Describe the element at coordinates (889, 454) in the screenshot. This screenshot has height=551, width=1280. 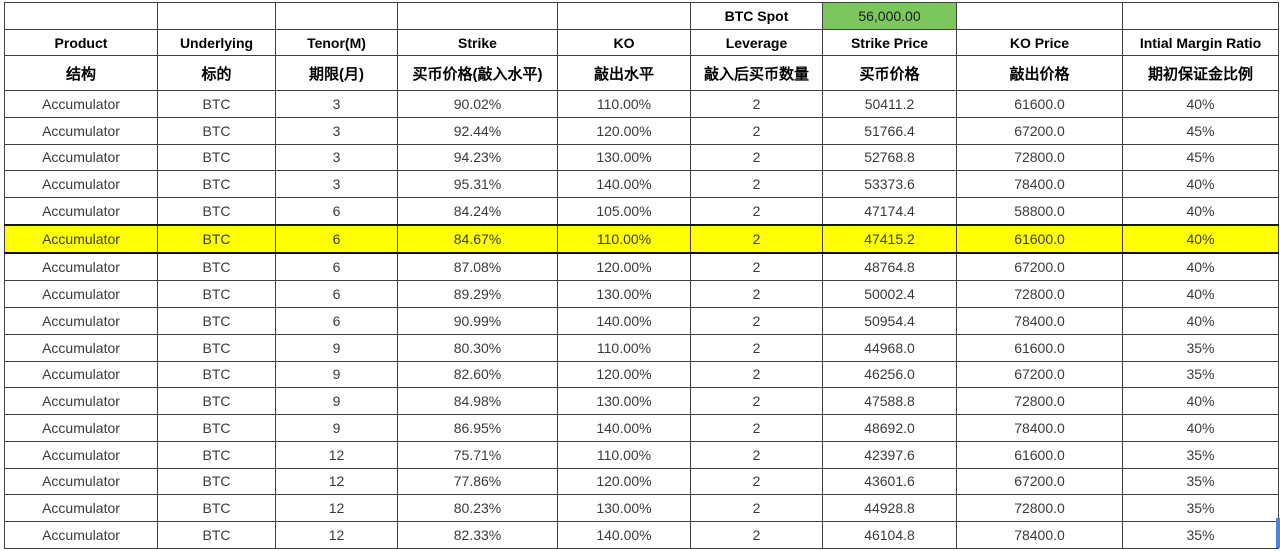
I see `cell: 42397.6` at that location.